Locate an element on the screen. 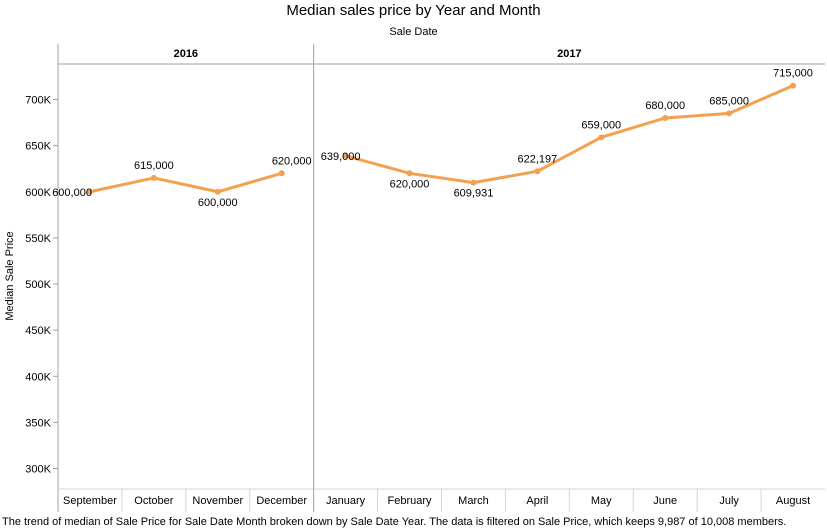 The width and height of the screenshot is (827, 532). data-label: 615,000 is located at coordinates (154, 166).